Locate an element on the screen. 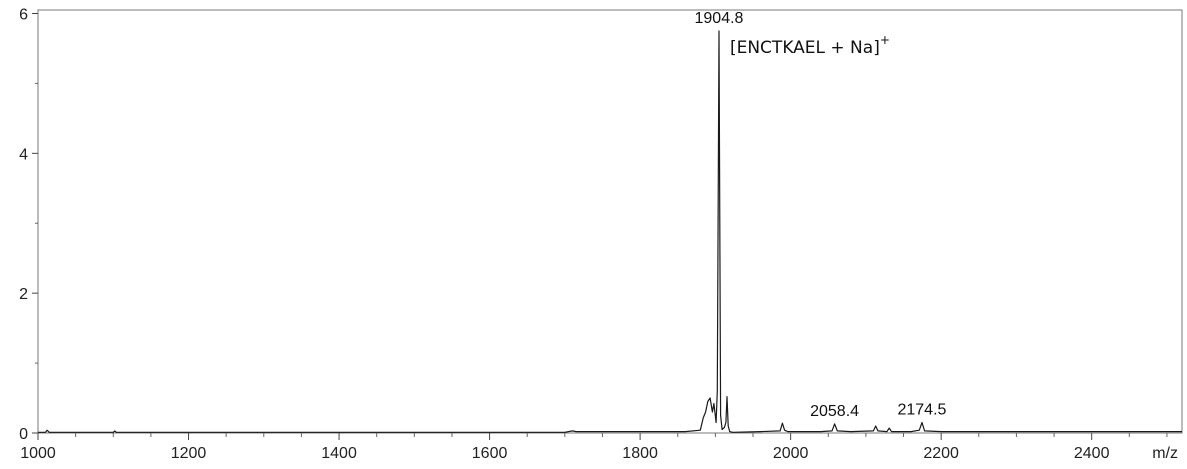  x-tick-label: 2400 is located at coordinates (1092, 453).